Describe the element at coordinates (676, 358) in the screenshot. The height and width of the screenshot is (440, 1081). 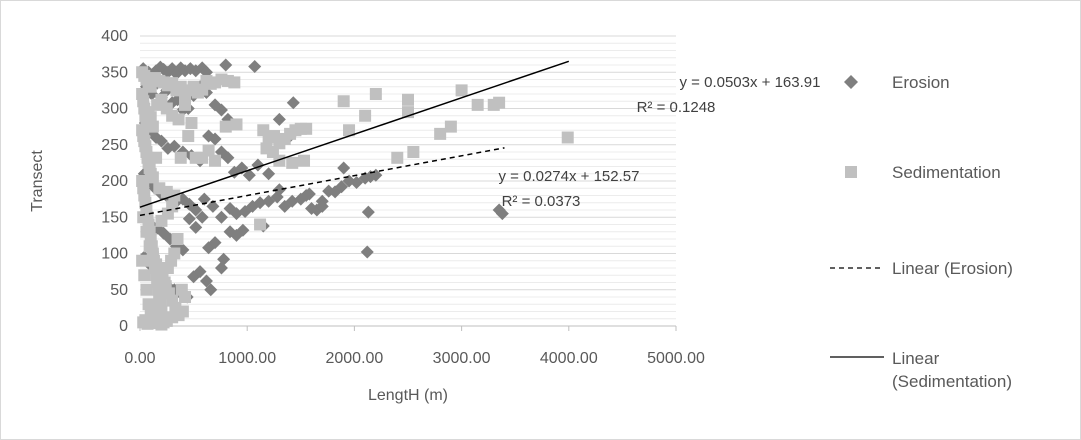
I see `x-tick-label: 5000.00` at that location.